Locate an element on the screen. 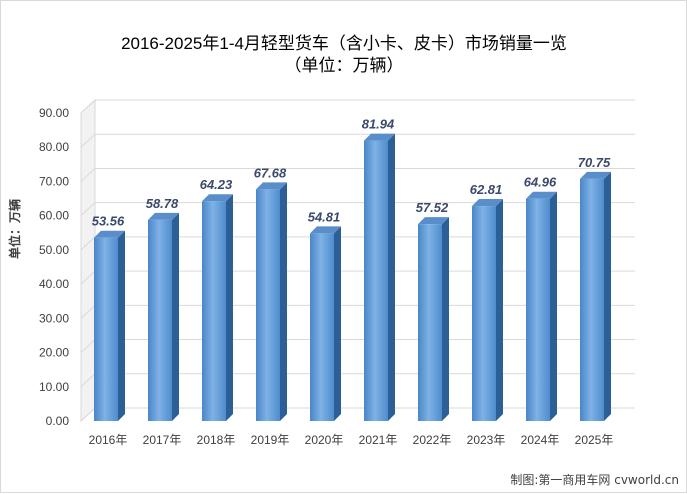 This screenshot has width=687, height=494. x-tick-label: 2017年 is located at coordinates (162, 440).